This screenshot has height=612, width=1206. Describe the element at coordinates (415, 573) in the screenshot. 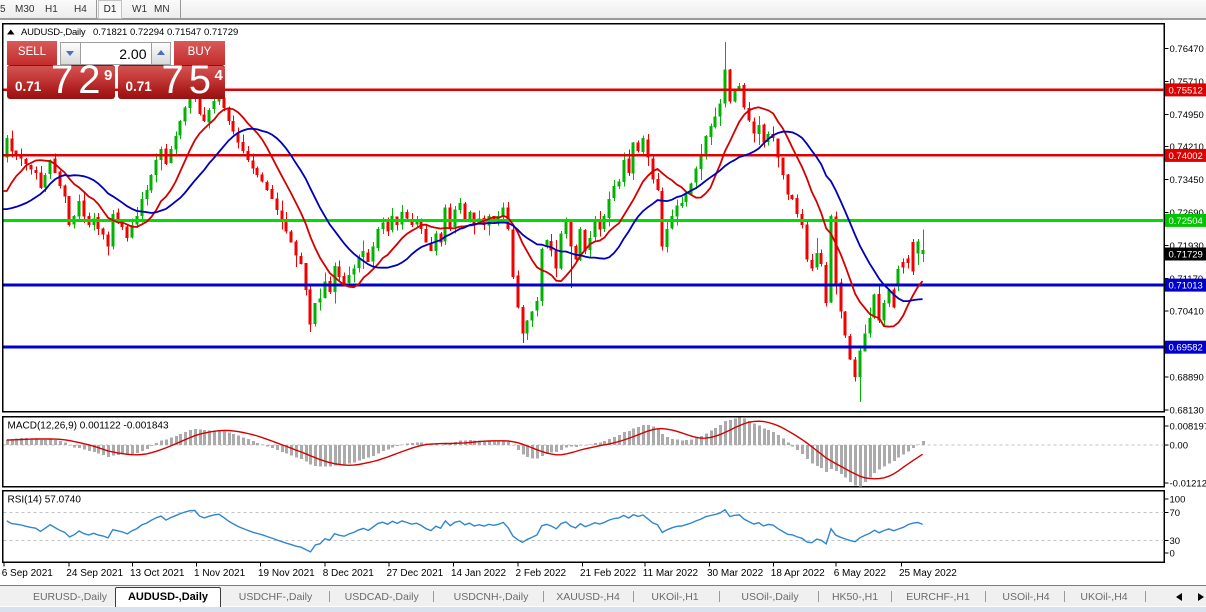

I see `svg-text: 27 Dec 2021` at that location.